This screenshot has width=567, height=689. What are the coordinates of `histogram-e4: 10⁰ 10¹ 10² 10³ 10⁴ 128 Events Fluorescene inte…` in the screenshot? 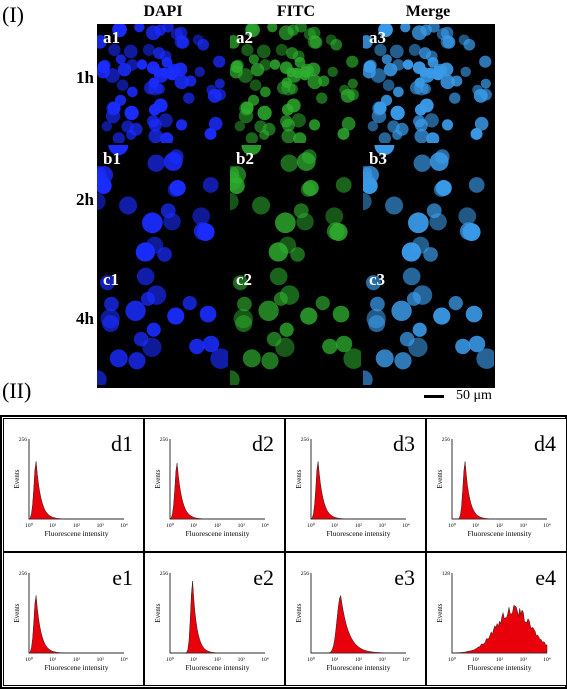 It's located at (496, 619).